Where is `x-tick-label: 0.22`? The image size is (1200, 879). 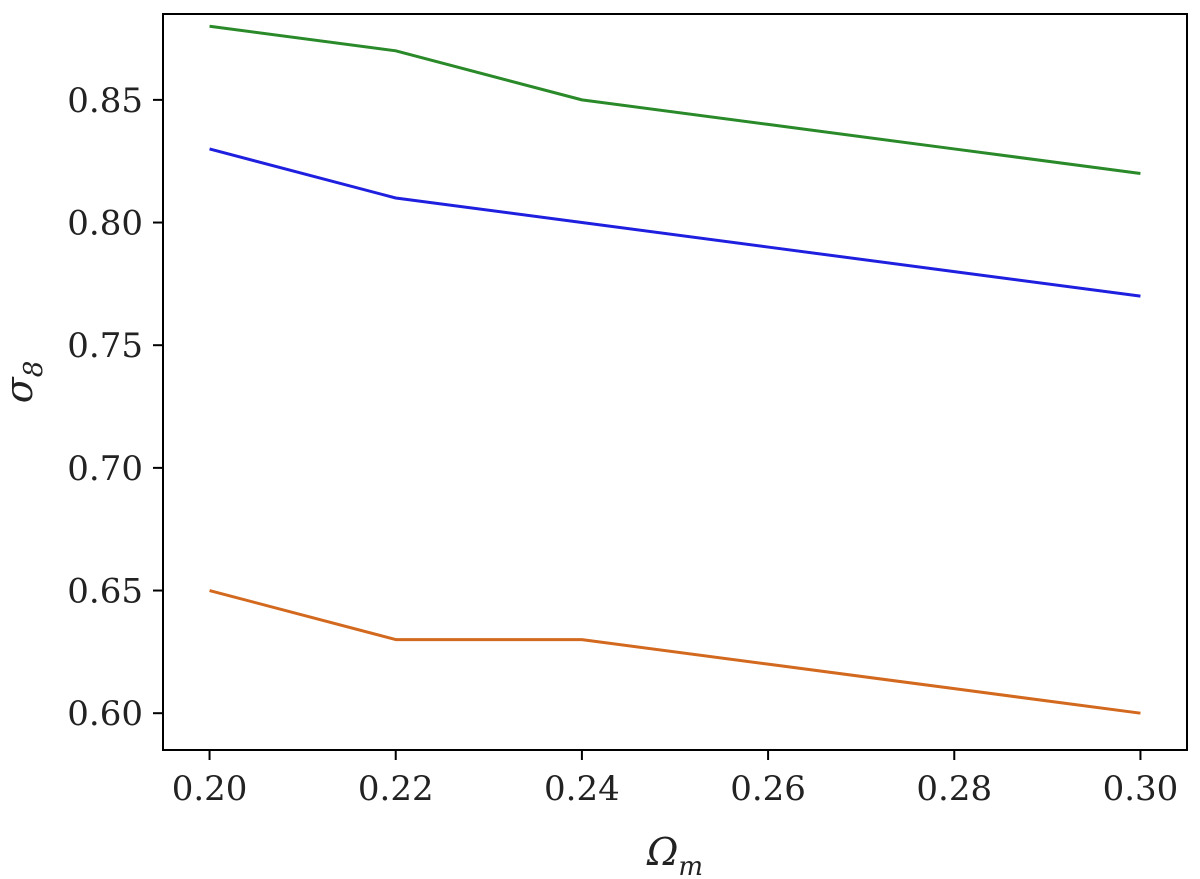 x-tick-label: 0.22 is located at coordinates (396, 789).